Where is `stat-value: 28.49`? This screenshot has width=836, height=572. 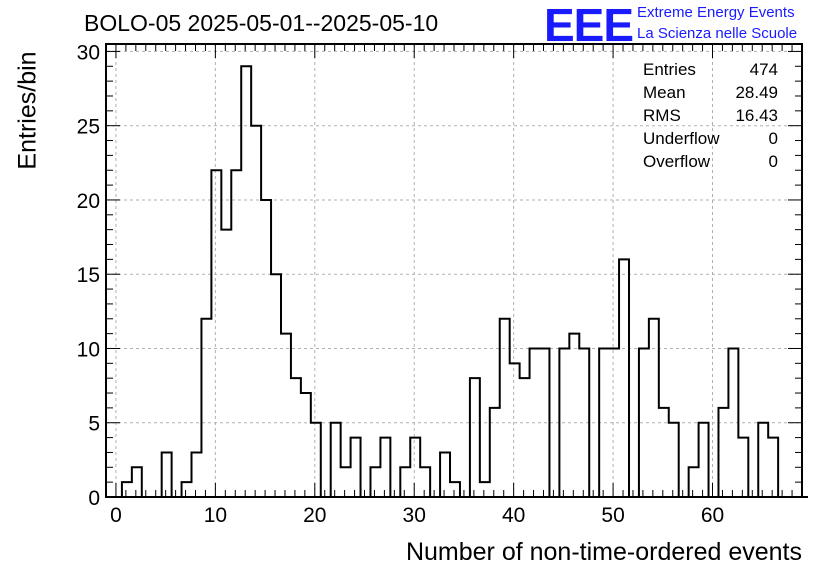
stat-value: 28.49 is located at coordinates (756, 92).